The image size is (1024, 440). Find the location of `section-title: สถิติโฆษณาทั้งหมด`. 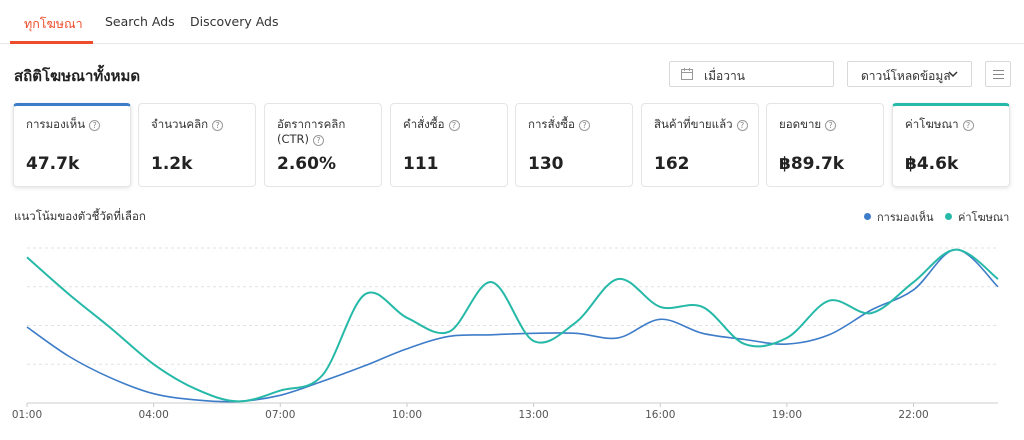

section-title: สถิติโฆษณาทั้งหมด is located at coordinates (77, 76).